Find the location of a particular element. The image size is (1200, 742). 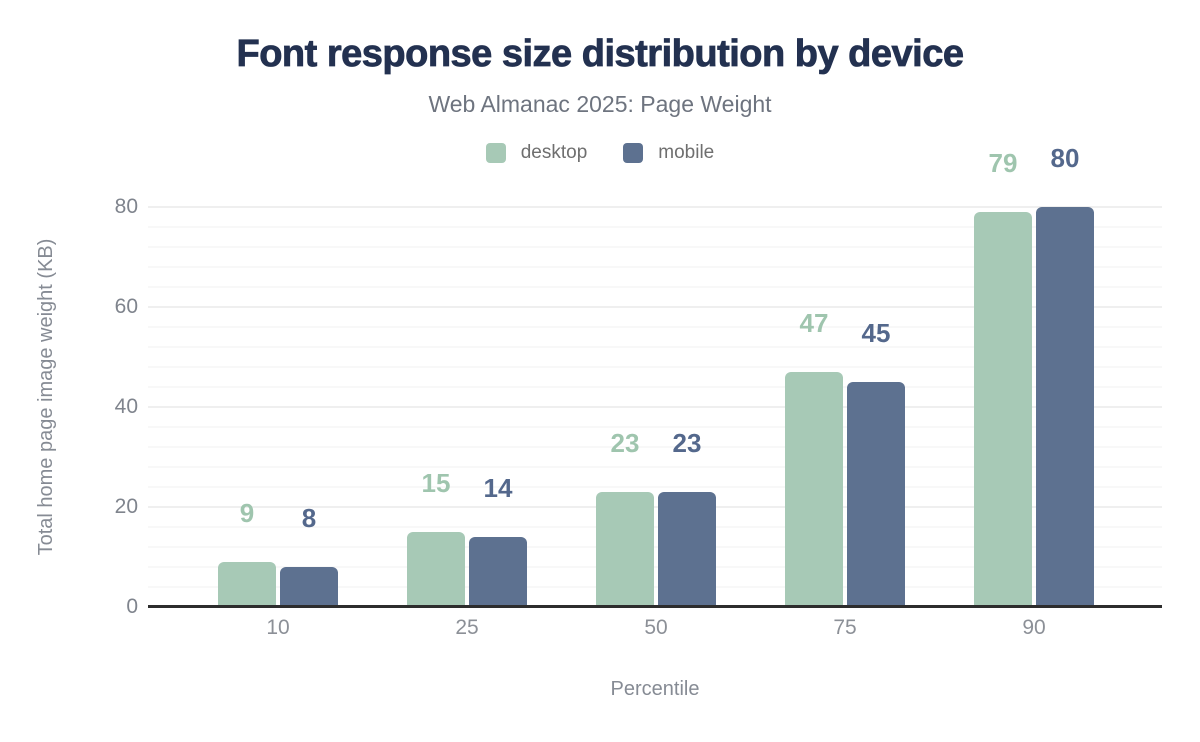

bar-mobile-p25 is located at coordinates (498, 572).